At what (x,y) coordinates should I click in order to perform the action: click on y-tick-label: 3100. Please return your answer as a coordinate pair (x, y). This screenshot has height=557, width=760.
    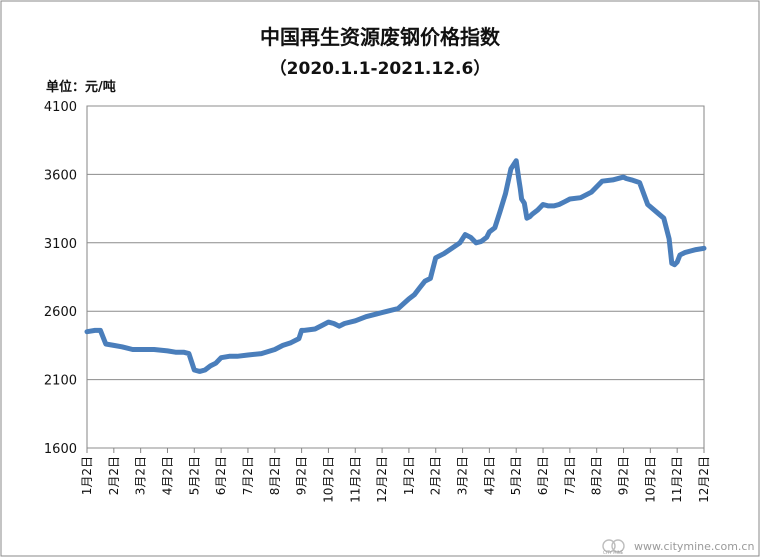
    Looking at the image, I should click on (60, 244).